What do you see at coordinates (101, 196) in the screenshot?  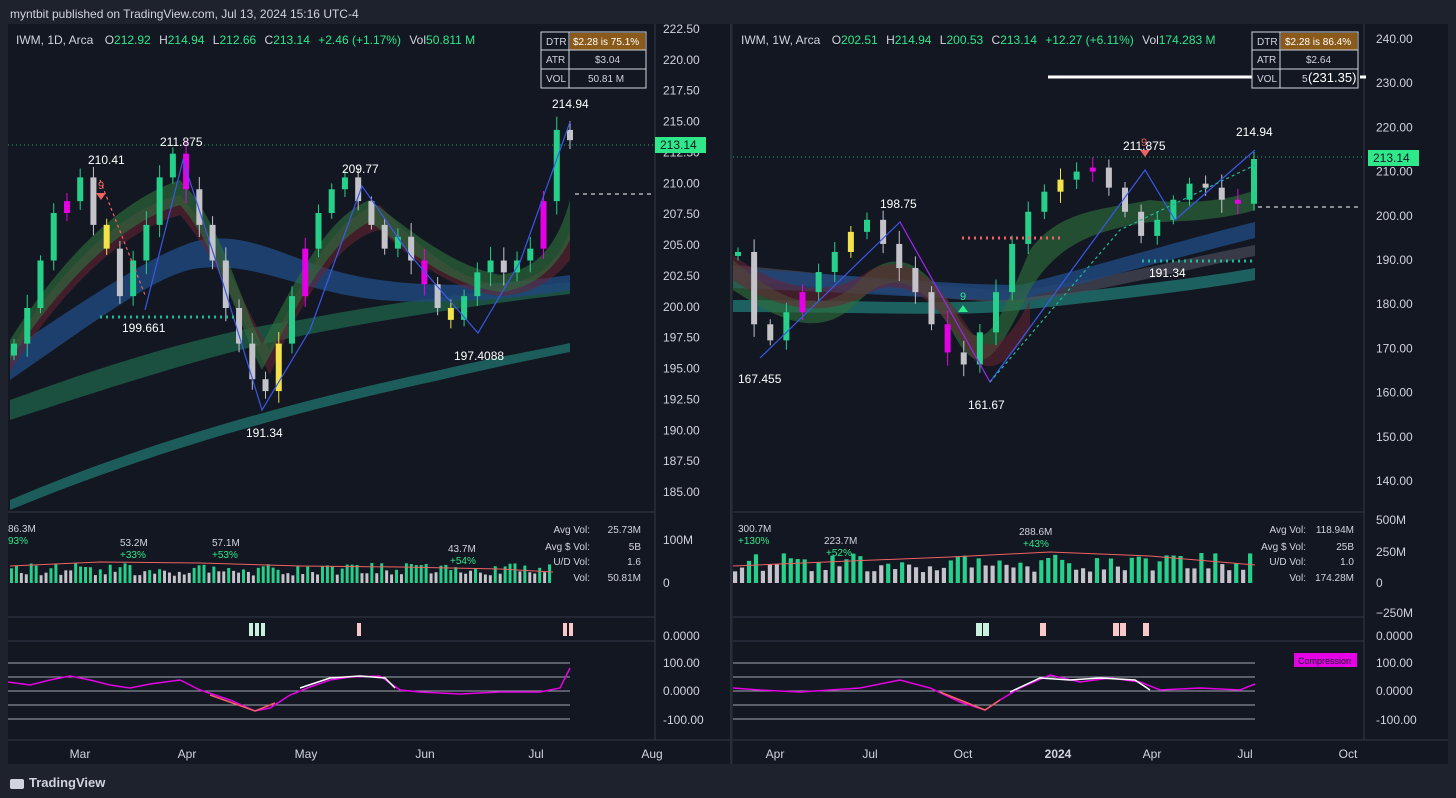 I see `left-sell-arrow-icon` at bounding box center [101, 196].